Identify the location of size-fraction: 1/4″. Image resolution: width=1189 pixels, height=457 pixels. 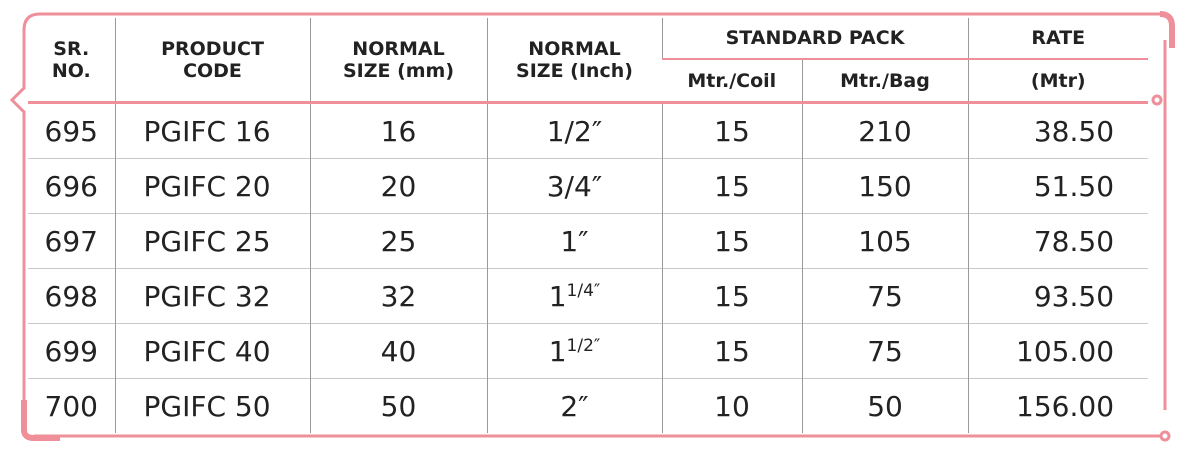
(583, 290).